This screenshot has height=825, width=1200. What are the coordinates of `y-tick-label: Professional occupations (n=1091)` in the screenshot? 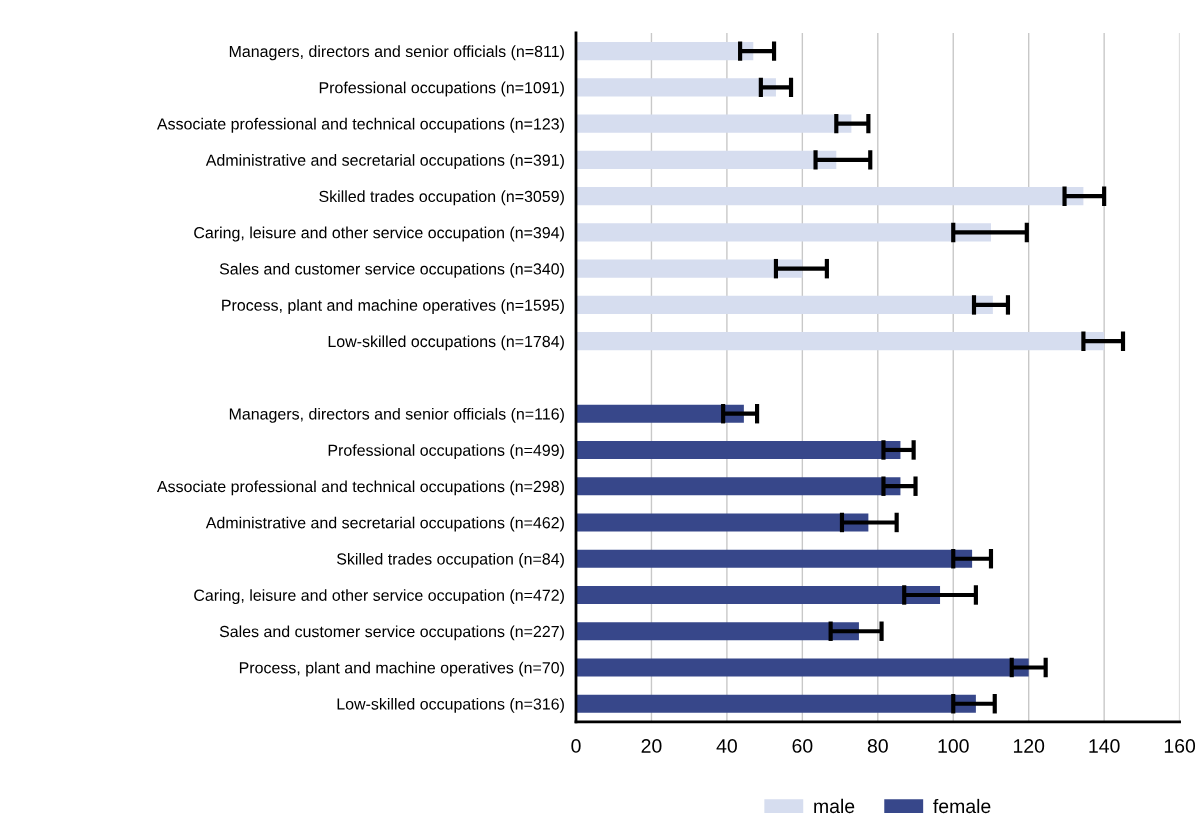 It's located at (441, 89).